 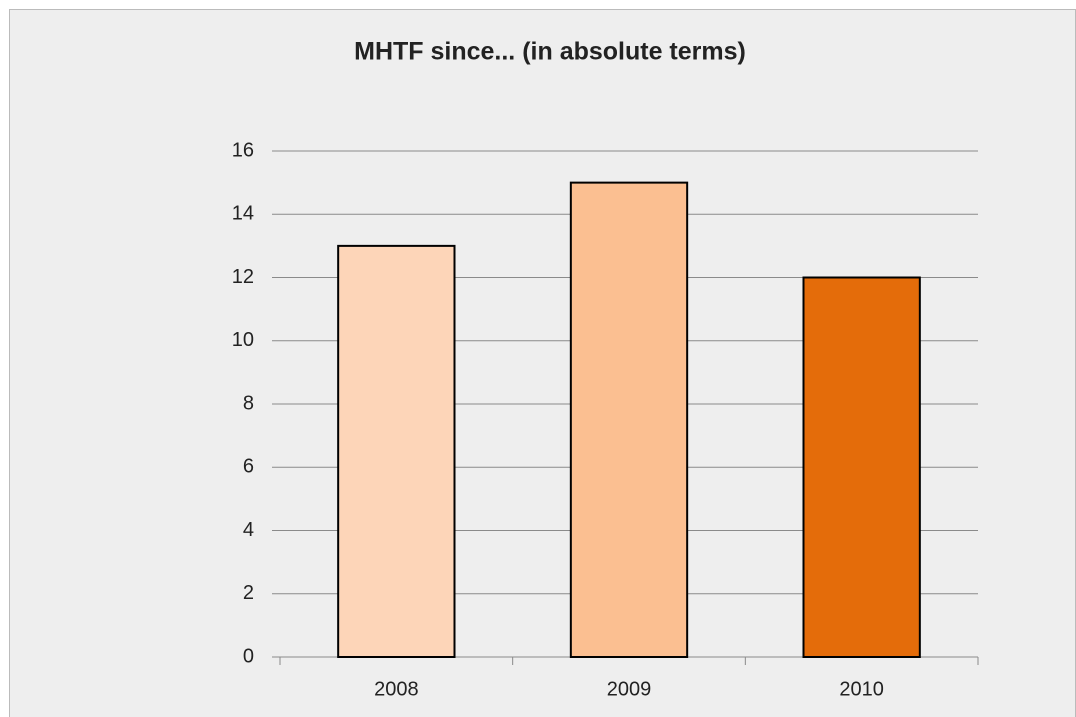 I want to click on chart-title: MHTF since... (in absolute terms), so click(x=550, y=52).